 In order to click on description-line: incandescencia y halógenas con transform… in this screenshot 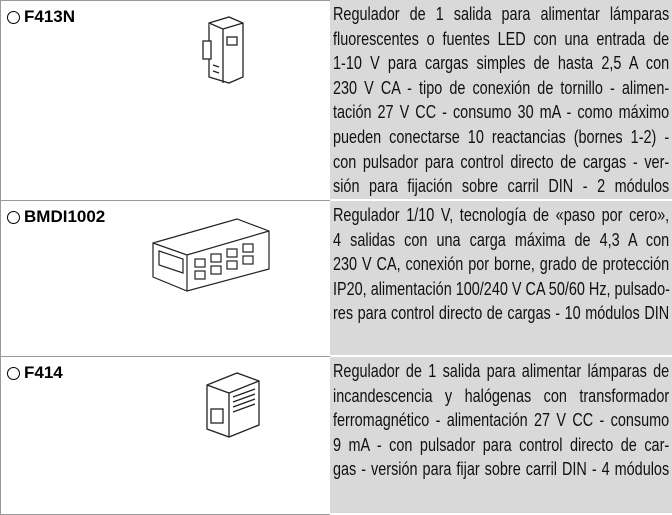, I will do `click(501, 395)`.